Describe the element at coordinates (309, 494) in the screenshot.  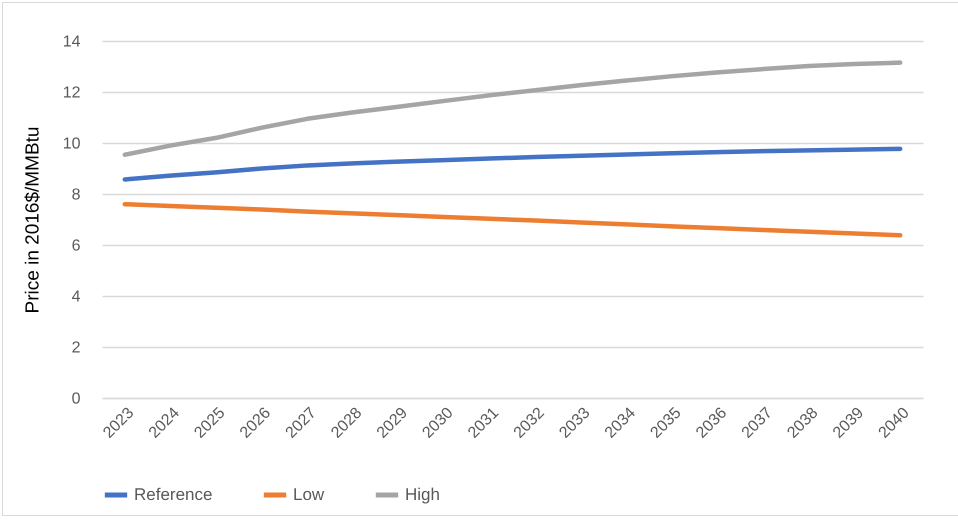
I see `legend-label: Low` at that location.